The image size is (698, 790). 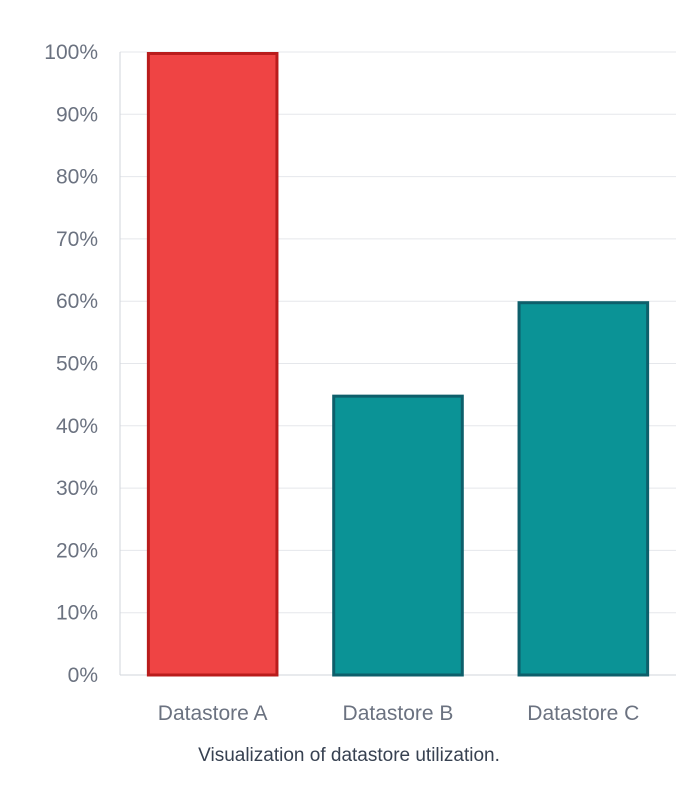 I want to click on y-tick-label: 50%, so click(x=77, y=364).